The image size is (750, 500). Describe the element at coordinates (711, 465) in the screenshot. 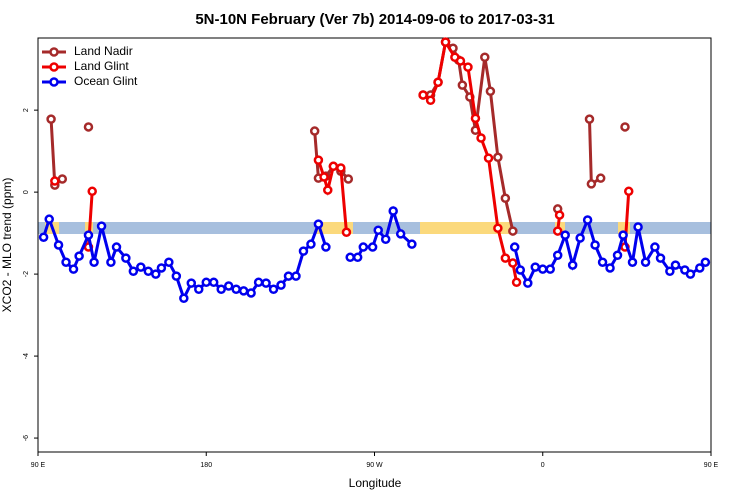

I see `x-tick-label: 90 E` at that location.